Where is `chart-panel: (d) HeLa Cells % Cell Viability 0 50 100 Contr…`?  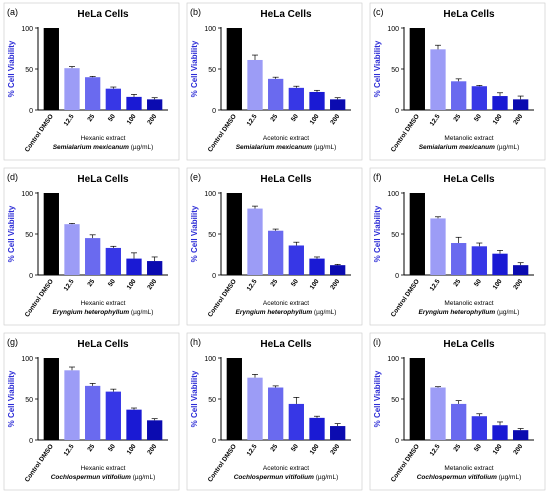 chart-panel: (d) HeLa Cells % Cell Viability 0 50 100 Contr… is located at coordinates (91, 246).